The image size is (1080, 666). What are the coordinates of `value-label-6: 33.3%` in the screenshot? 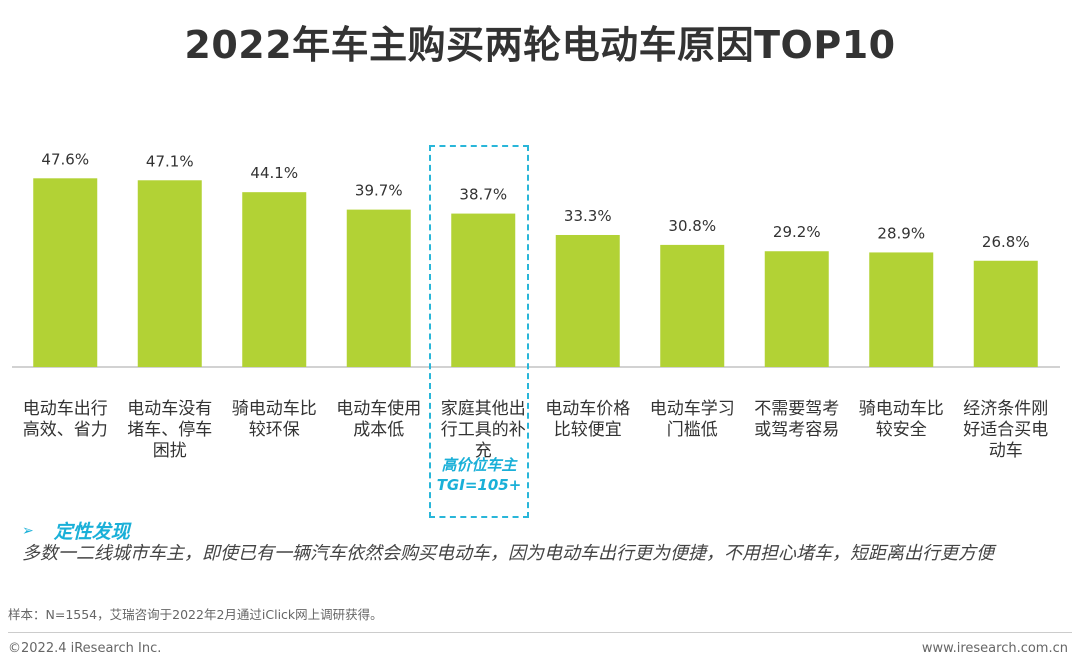 It's located at (588, 216).